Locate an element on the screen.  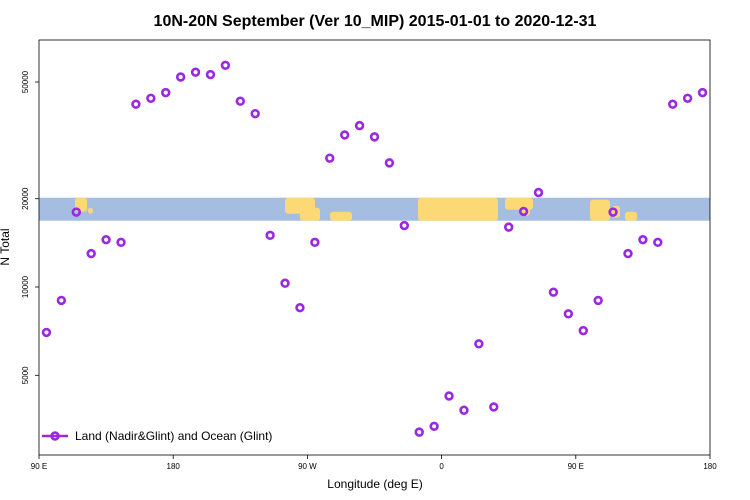
legend-circle-marker is located at coordinates (55, 436).